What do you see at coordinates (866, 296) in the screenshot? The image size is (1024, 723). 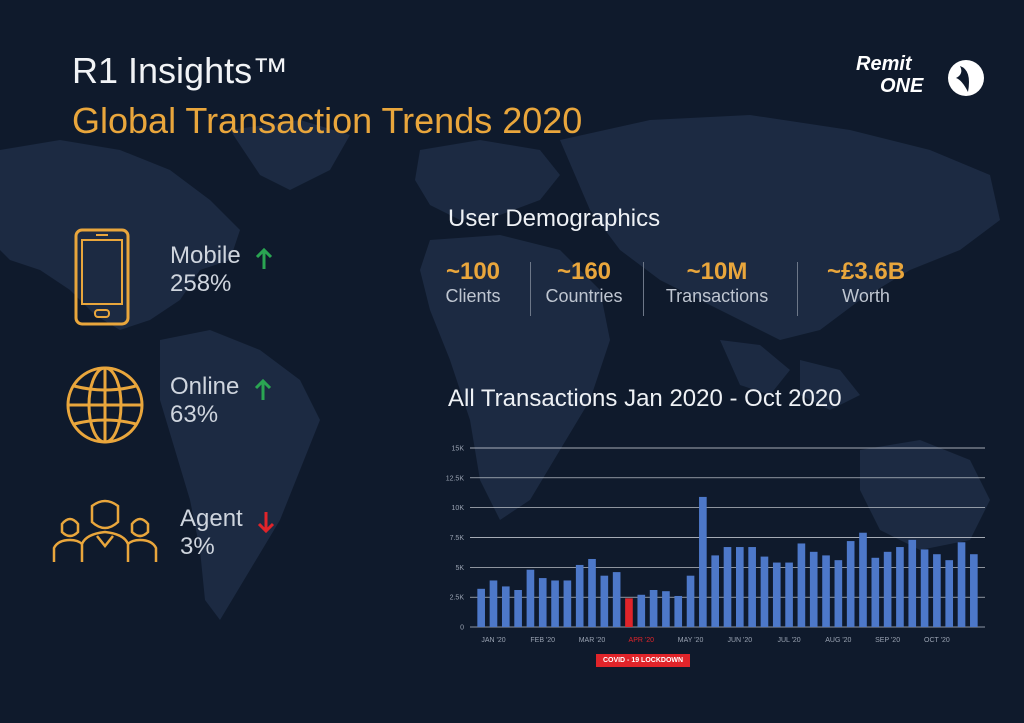 I see `demographic-label: Worth` at bounding box center [866, 296].